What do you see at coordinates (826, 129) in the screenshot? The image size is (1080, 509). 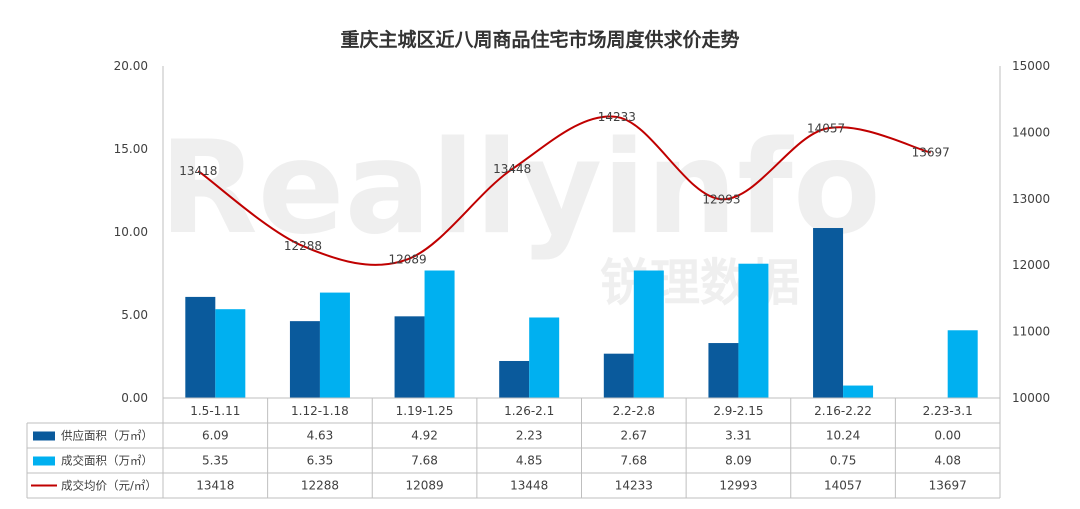 I see `price-data-label: 14057` at bounding box center [826, 129].